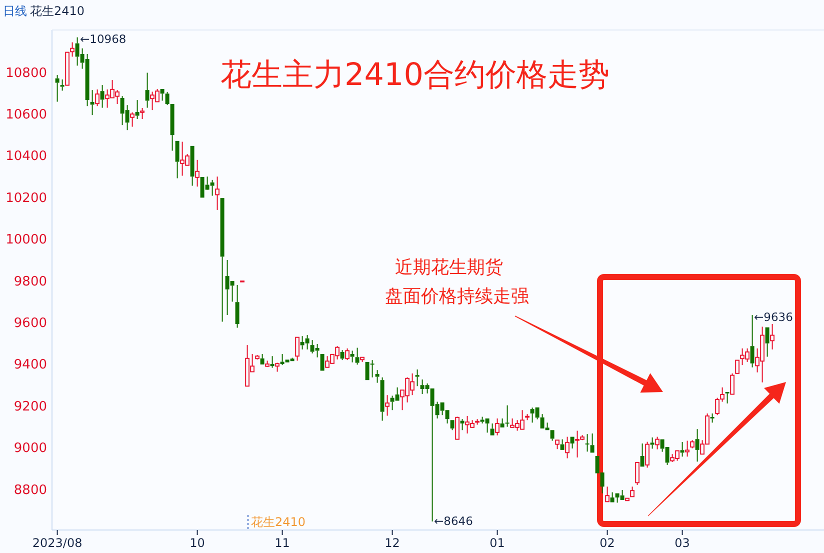 This screenshot has width=824, height=553. I want to click on x-tick-label: 01, so click(497, 543).